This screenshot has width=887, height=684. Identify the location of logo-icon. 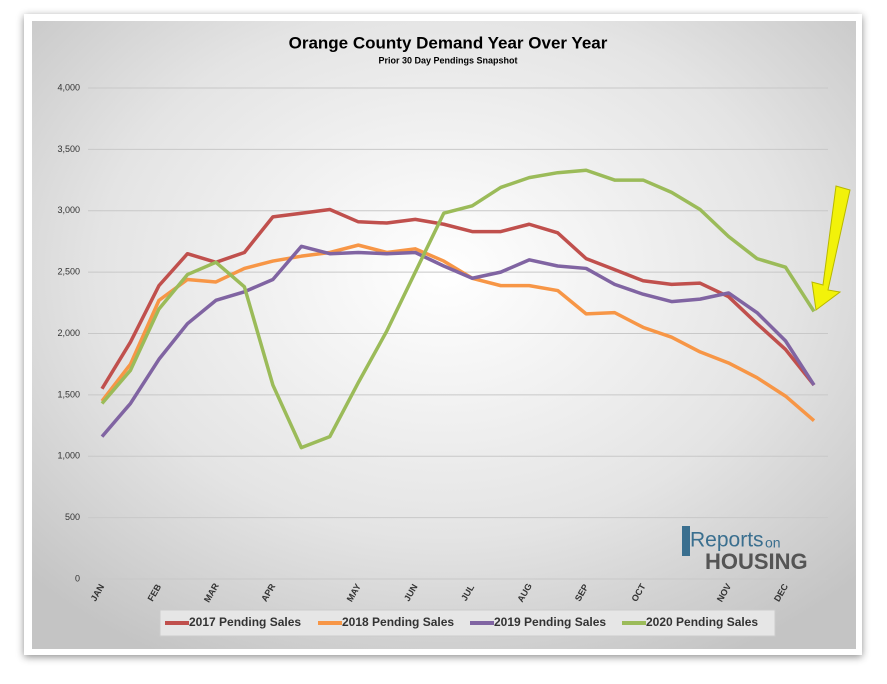
(686, 541).